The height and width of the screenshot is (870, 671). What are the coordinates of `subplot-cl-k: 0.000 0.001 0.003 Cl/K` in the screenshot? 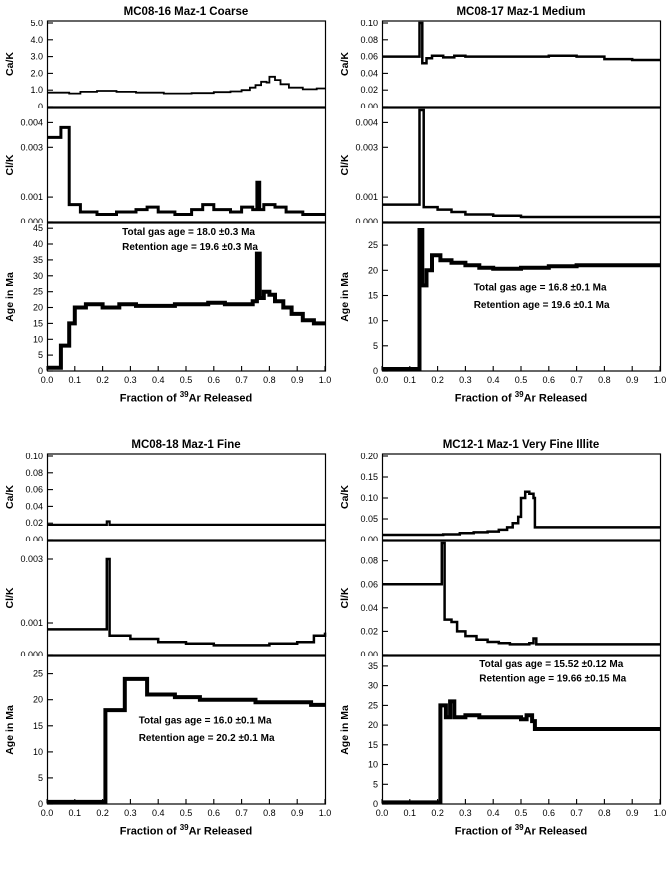 It's located at (165, 598).